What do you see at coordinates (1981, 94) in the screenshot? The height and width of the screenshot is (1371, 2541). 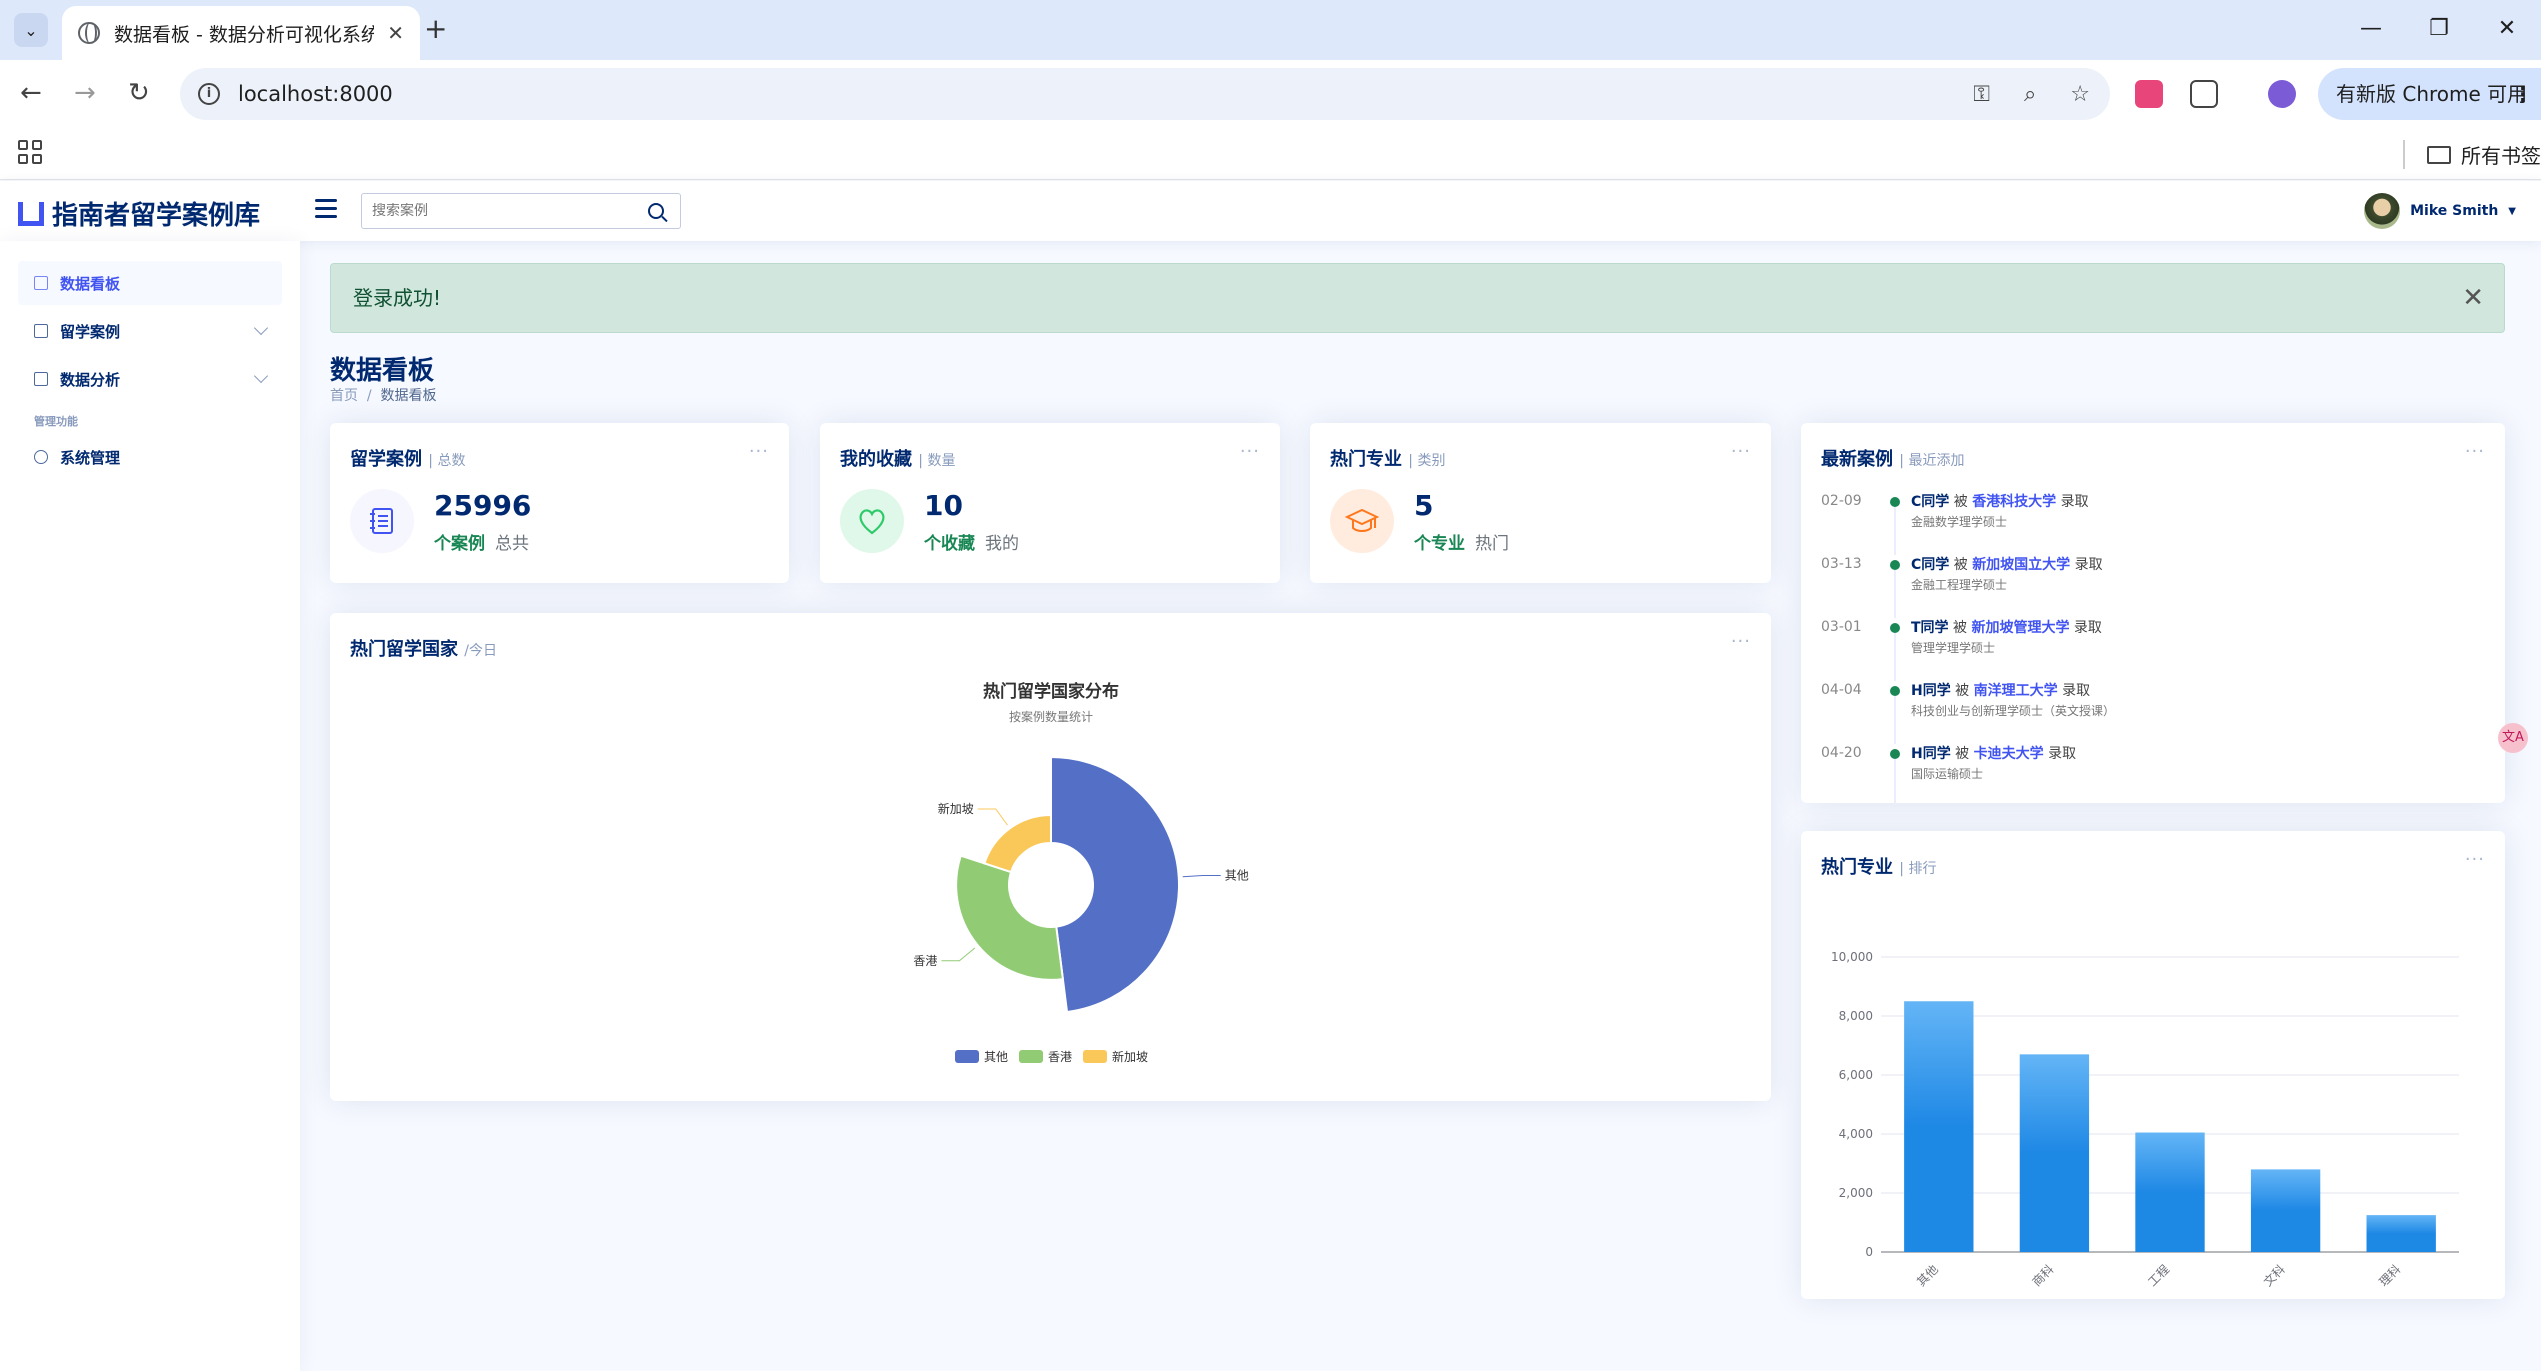 I see `key-icon: ⚿` at bounding box center [1981, 94].